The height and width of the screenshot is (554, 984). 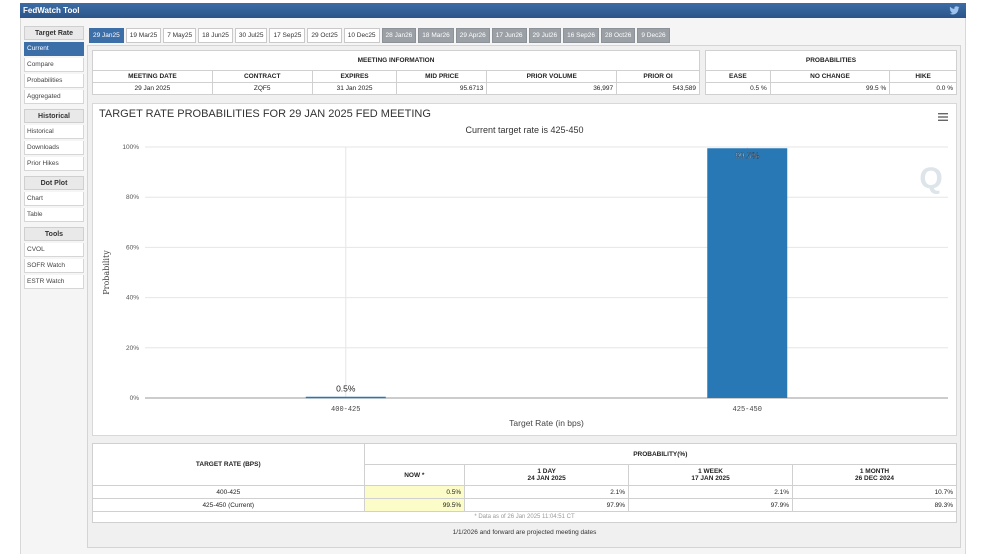 What do you see at coordinates (399, 35) in the screenshot?
I see `tab-28-jan26: 28 Jan26` at bounding box center [399, 35].